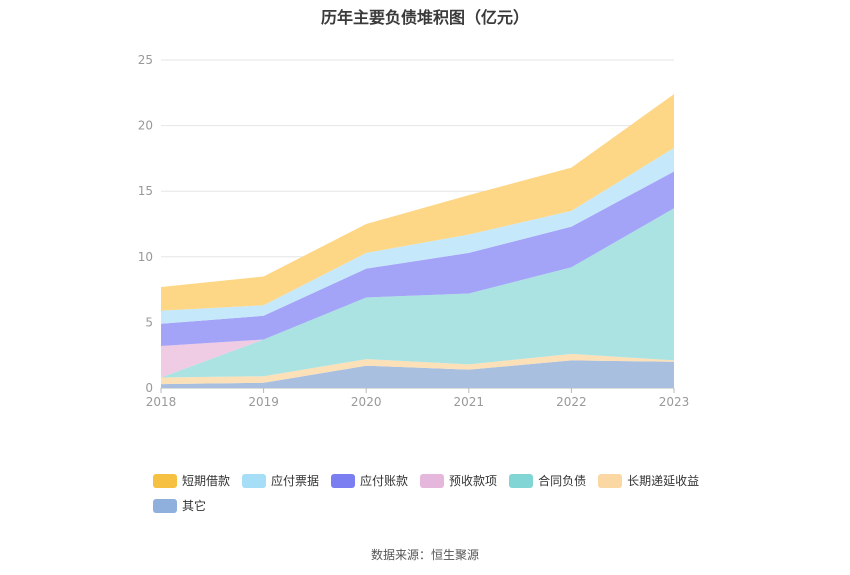  Describe the element at coordinates (473, 481) in the screenshot. I see `legend-label: 预收款项` at that location.